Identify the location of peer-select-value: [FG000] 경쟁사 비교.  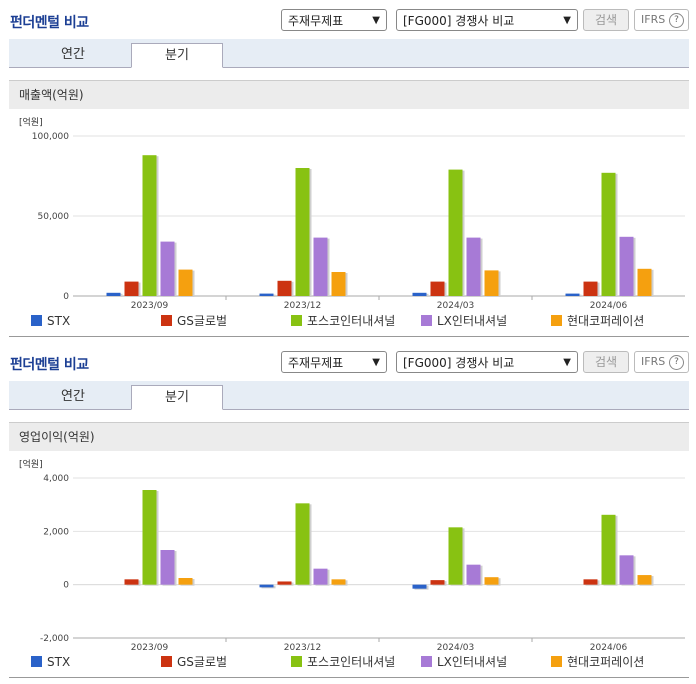
(459, 21).